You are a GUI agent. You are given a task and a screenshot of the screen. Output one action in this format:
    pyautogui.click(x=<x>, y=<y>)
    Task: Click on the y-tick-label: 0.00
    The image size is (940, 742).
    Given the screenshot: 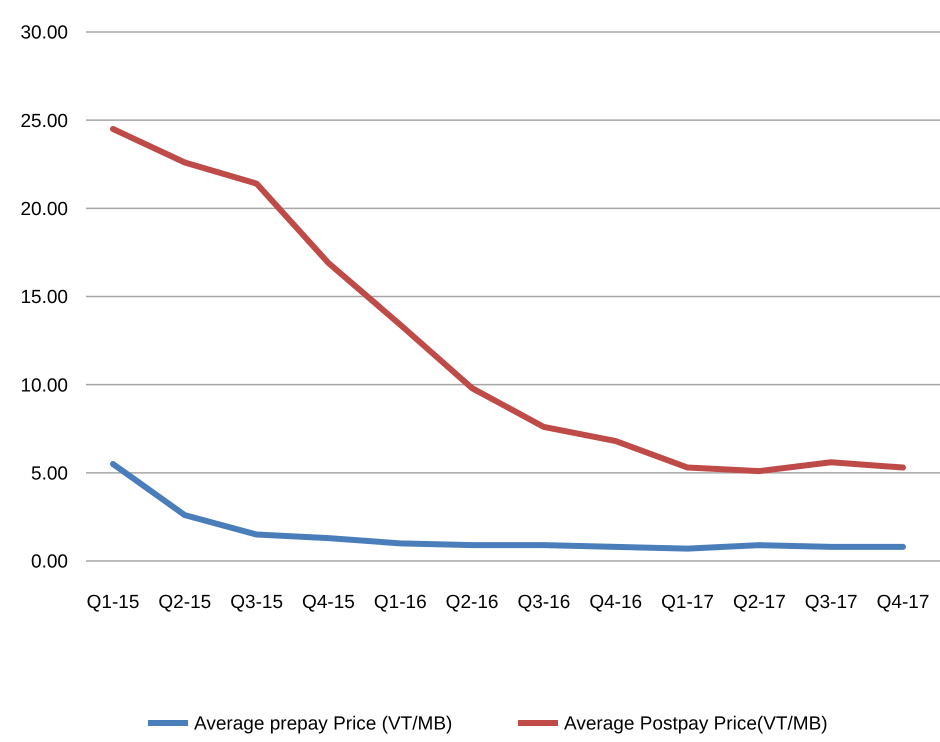 What is the action you would take?
    pyautogui.click(x=49, y=562)
    